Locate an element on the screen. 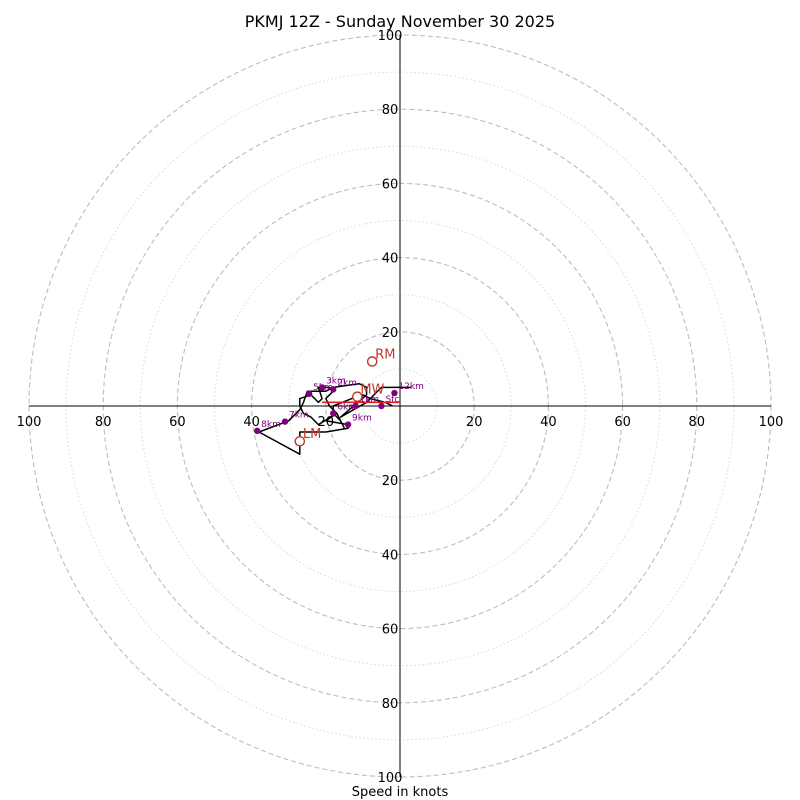 This screenshot has height=800, width=800. tick-label-y-pos-100: 100 is located at coordinates (390, 36).